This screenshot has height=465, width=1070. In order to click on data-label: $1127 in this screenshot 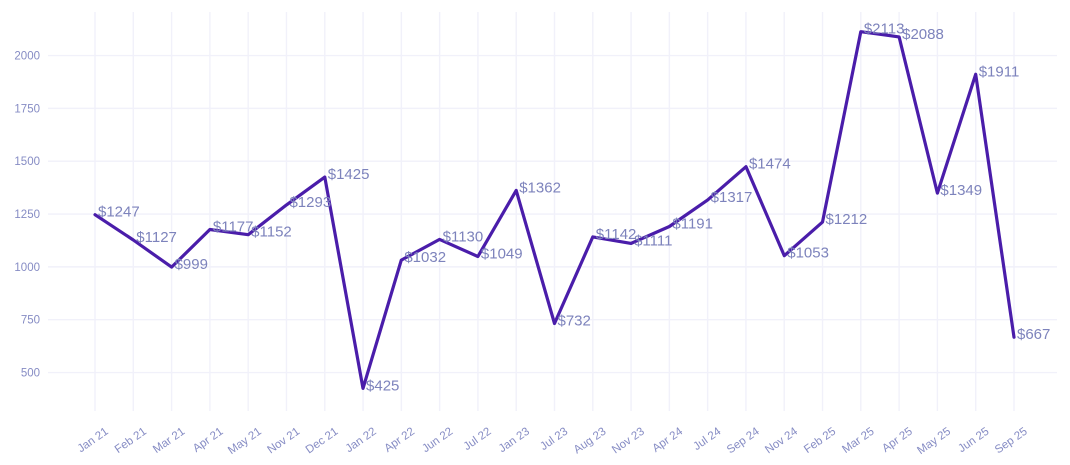, I will do `click(156, 237)`.